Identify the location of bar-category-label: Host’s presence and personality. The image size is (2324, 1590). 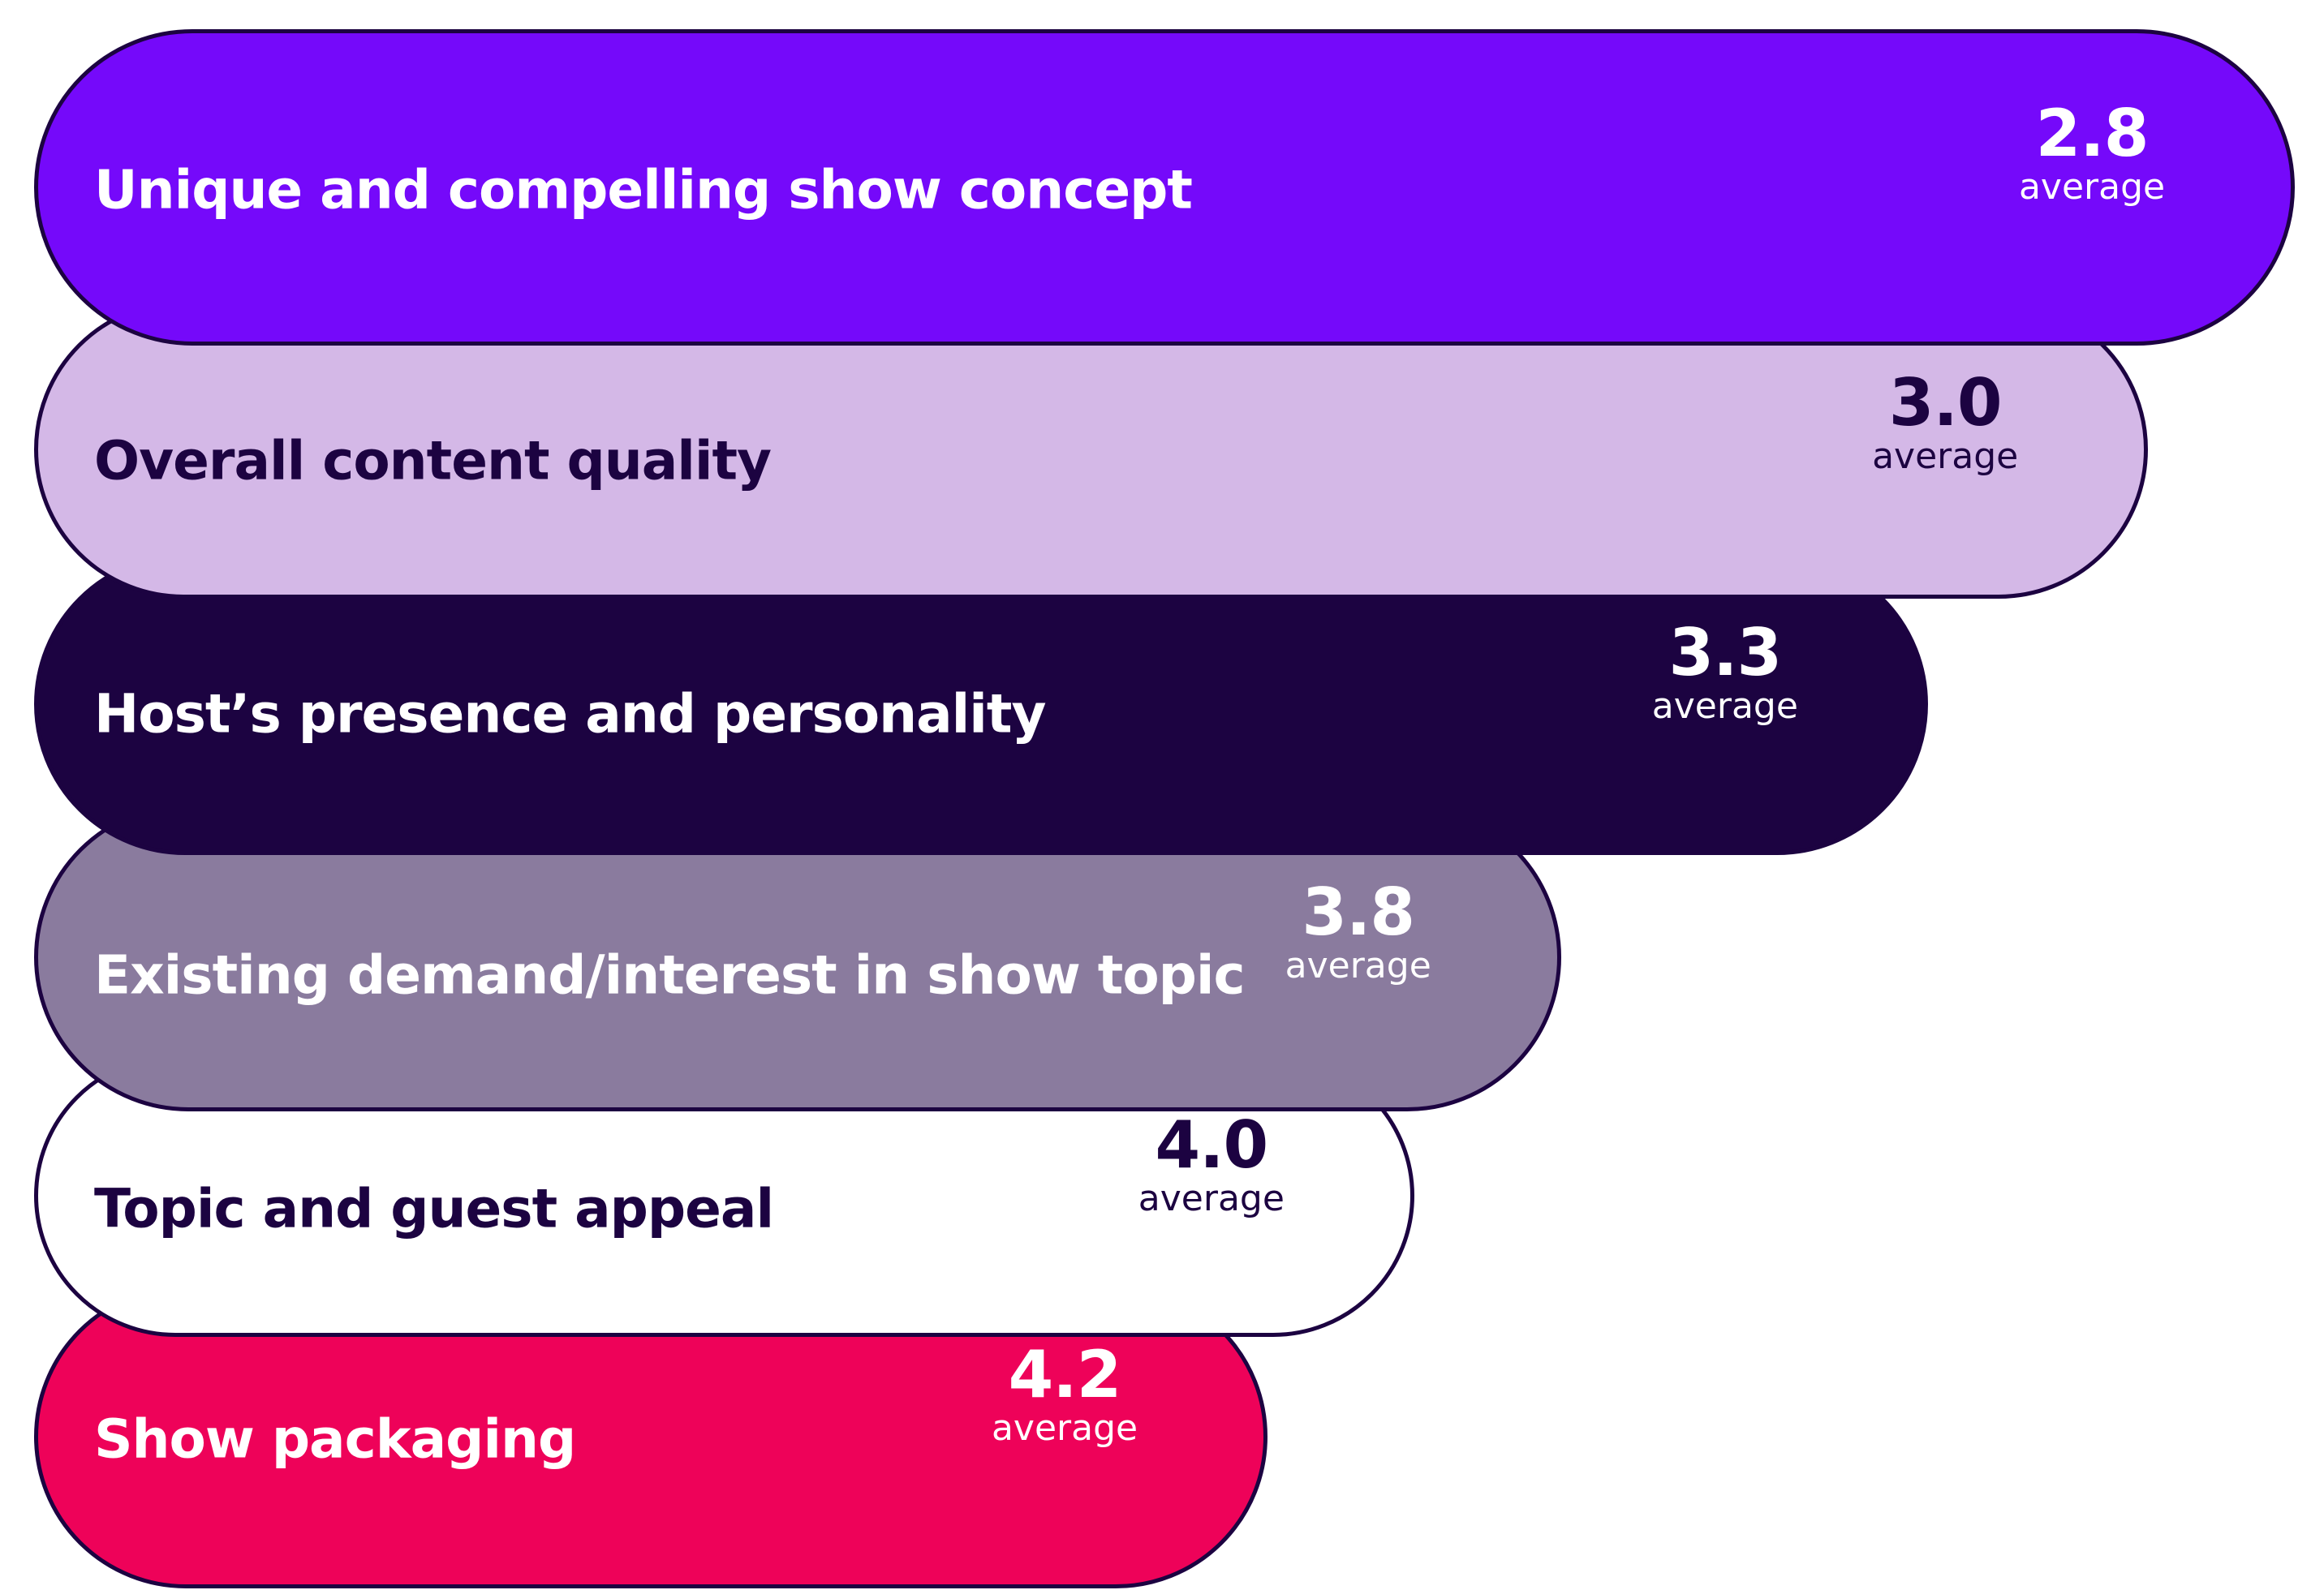
(570, 714).